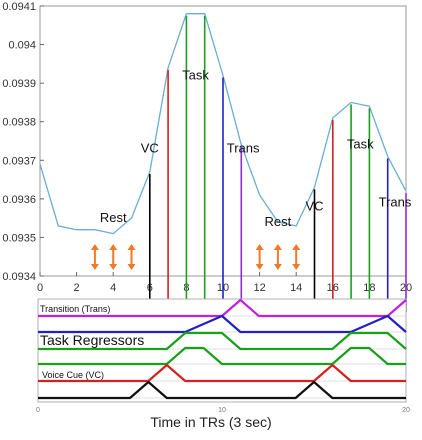  Describe the element at coordinates (406, 410) in the screenshot. I see `regressor-x-tick-label: 20` at that location.